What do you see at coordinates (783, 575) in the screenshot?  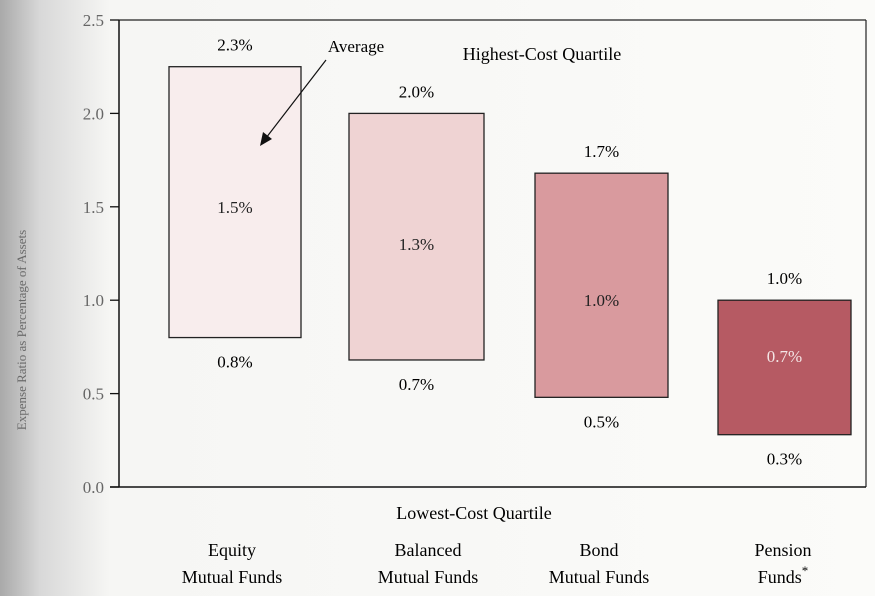 I see `category-label-line2: Funds*` at bounding box center [783, 575].